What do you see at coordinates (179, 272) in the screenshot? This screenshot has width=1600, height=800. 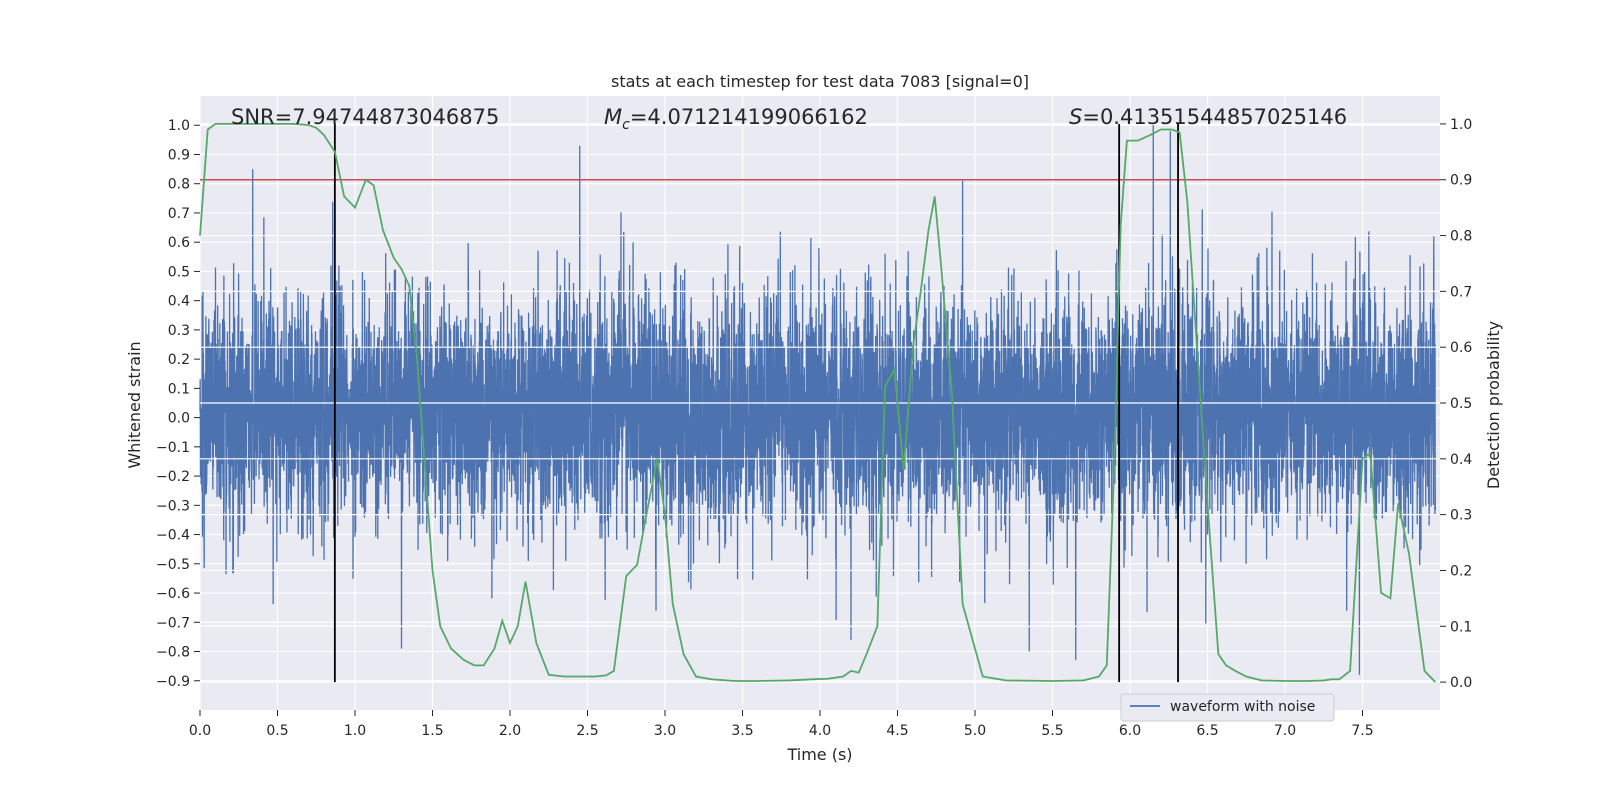 I see `y-tick-label: 0.5` at bounding box center [179, 272].